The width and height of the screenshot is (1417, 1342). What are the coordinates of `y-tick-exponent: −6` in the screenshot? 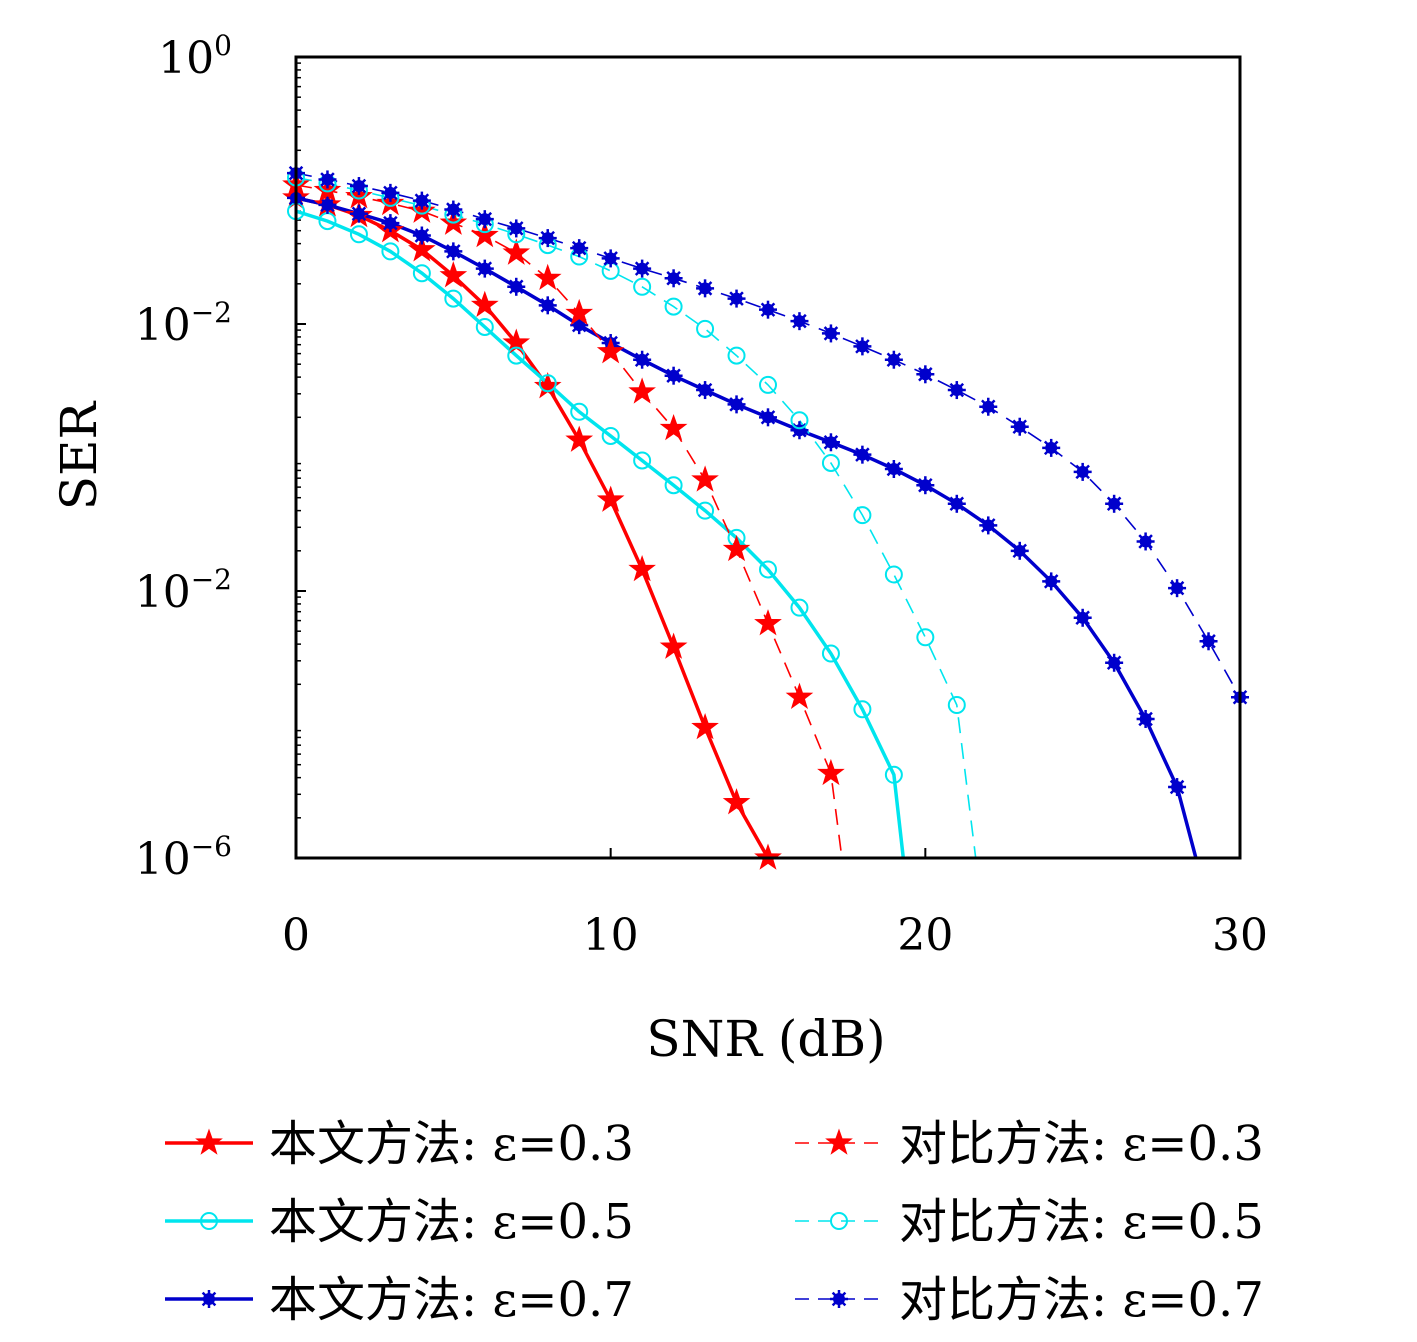 It's located at (211, 846).